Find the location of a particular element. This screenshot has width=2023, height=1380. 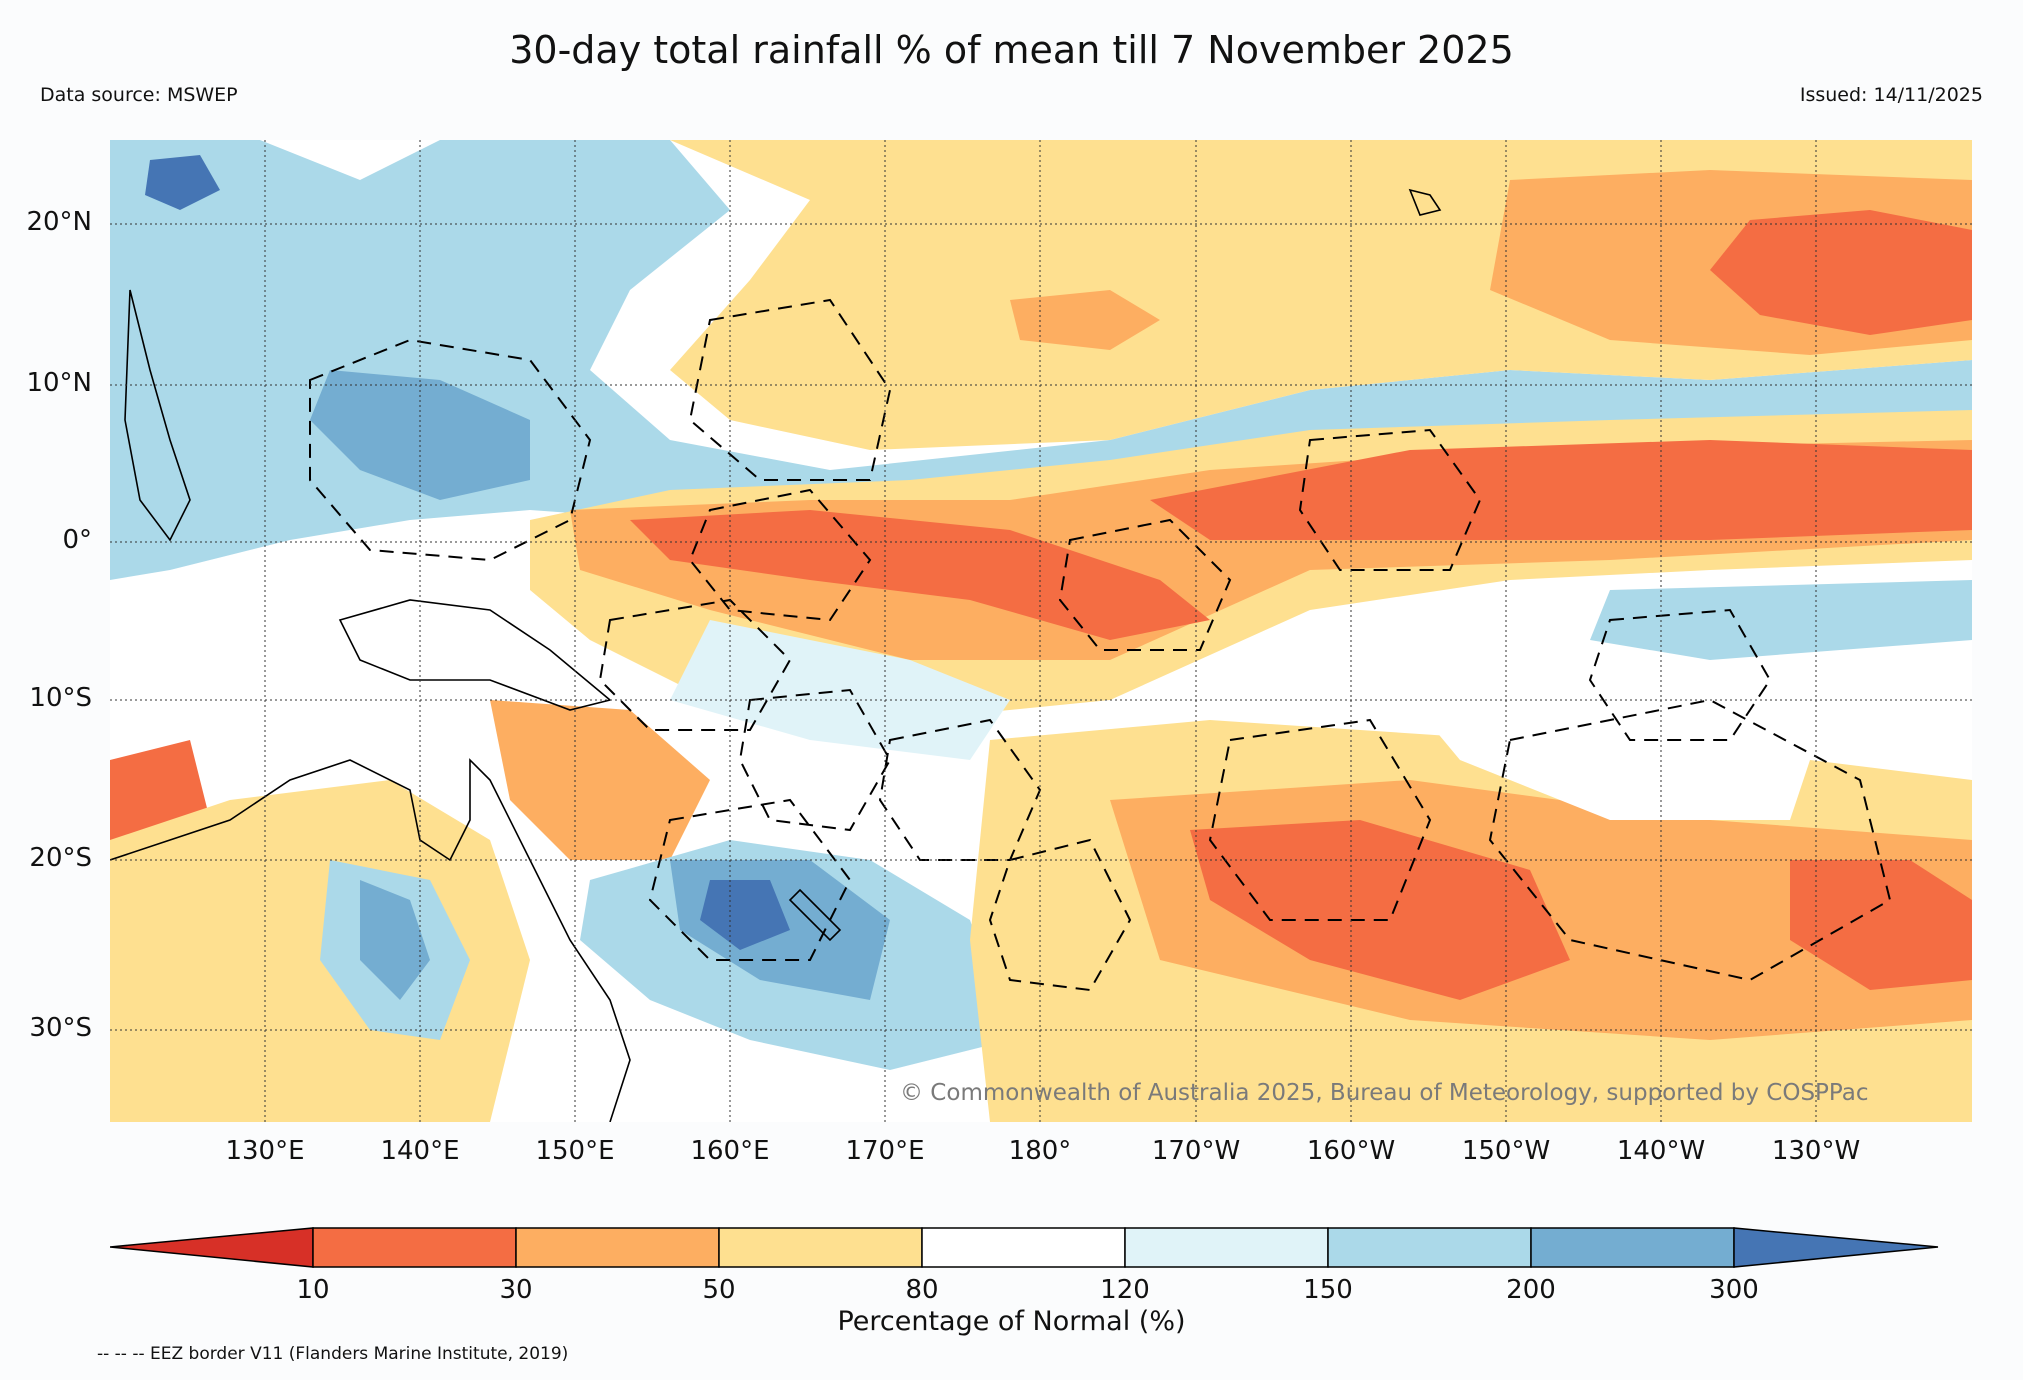

eez-tonga is located at coordinates (1060, 915).